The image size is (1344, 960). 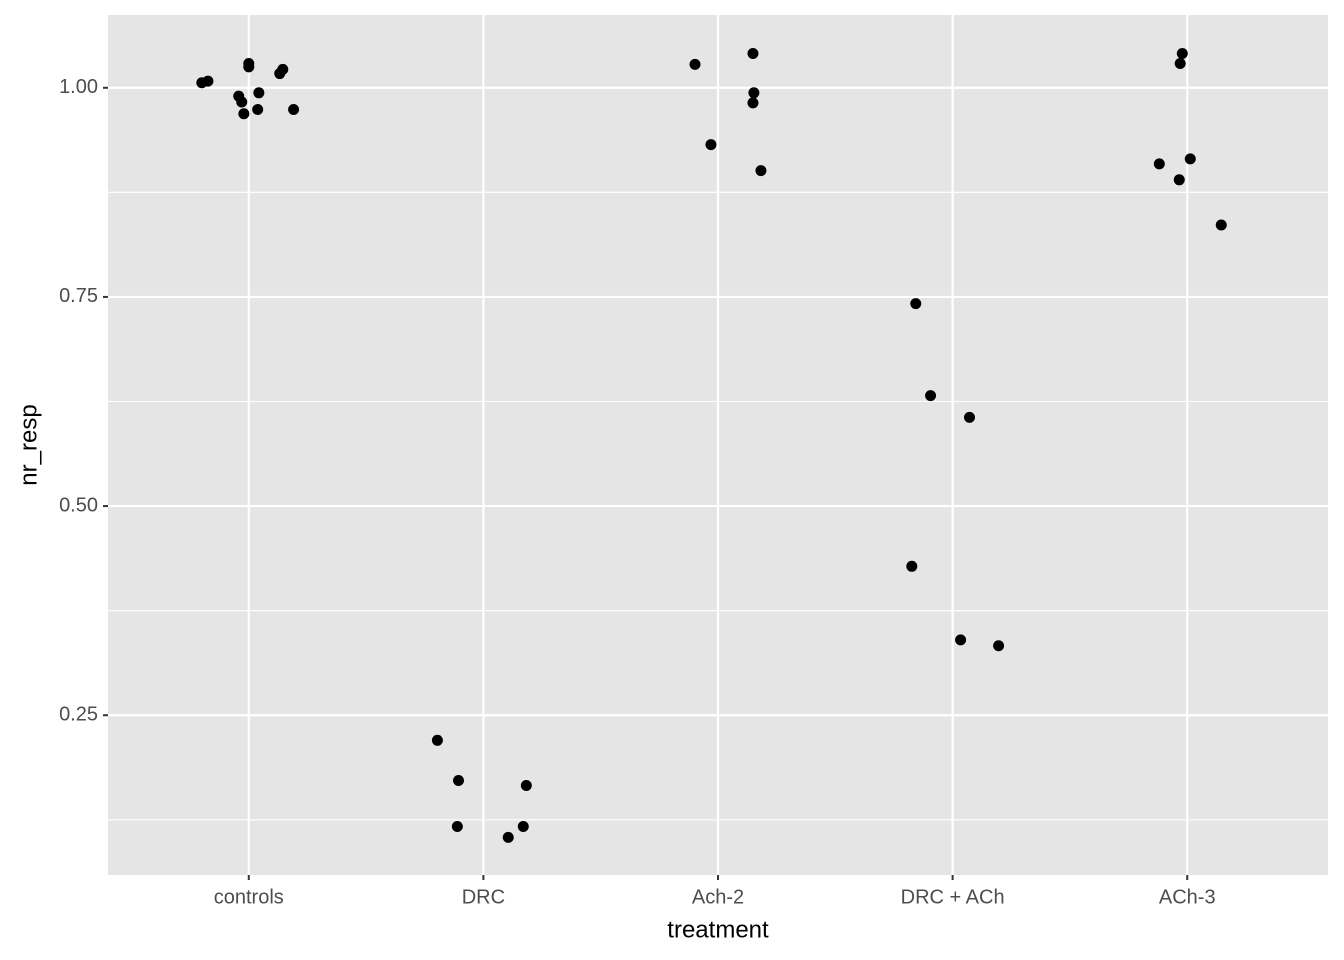 I want to click on x-tick-label: ACh-3, so click(x=1187, y=897).